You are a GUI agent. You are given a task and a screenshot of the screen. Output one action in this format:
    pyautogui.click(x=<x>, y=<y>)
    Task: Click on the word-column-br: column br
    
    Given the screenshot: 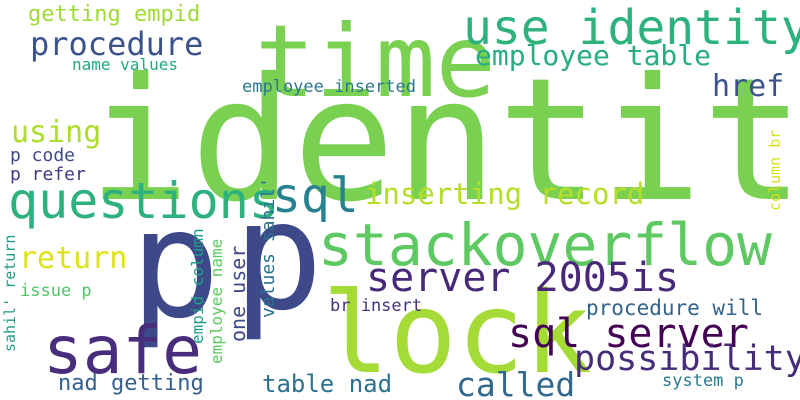 What is the action you would take?
    pyautogui.click(x=775, y=170)
    